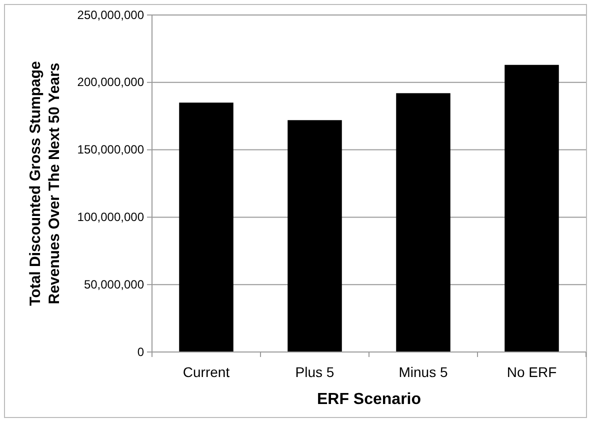 The width and height of the screenshot is (591, 422). What do you see at coordinates (314, 372) in the screenshot?
I see `x-tick-label: Plus 5` at bounding box center [314, 372].